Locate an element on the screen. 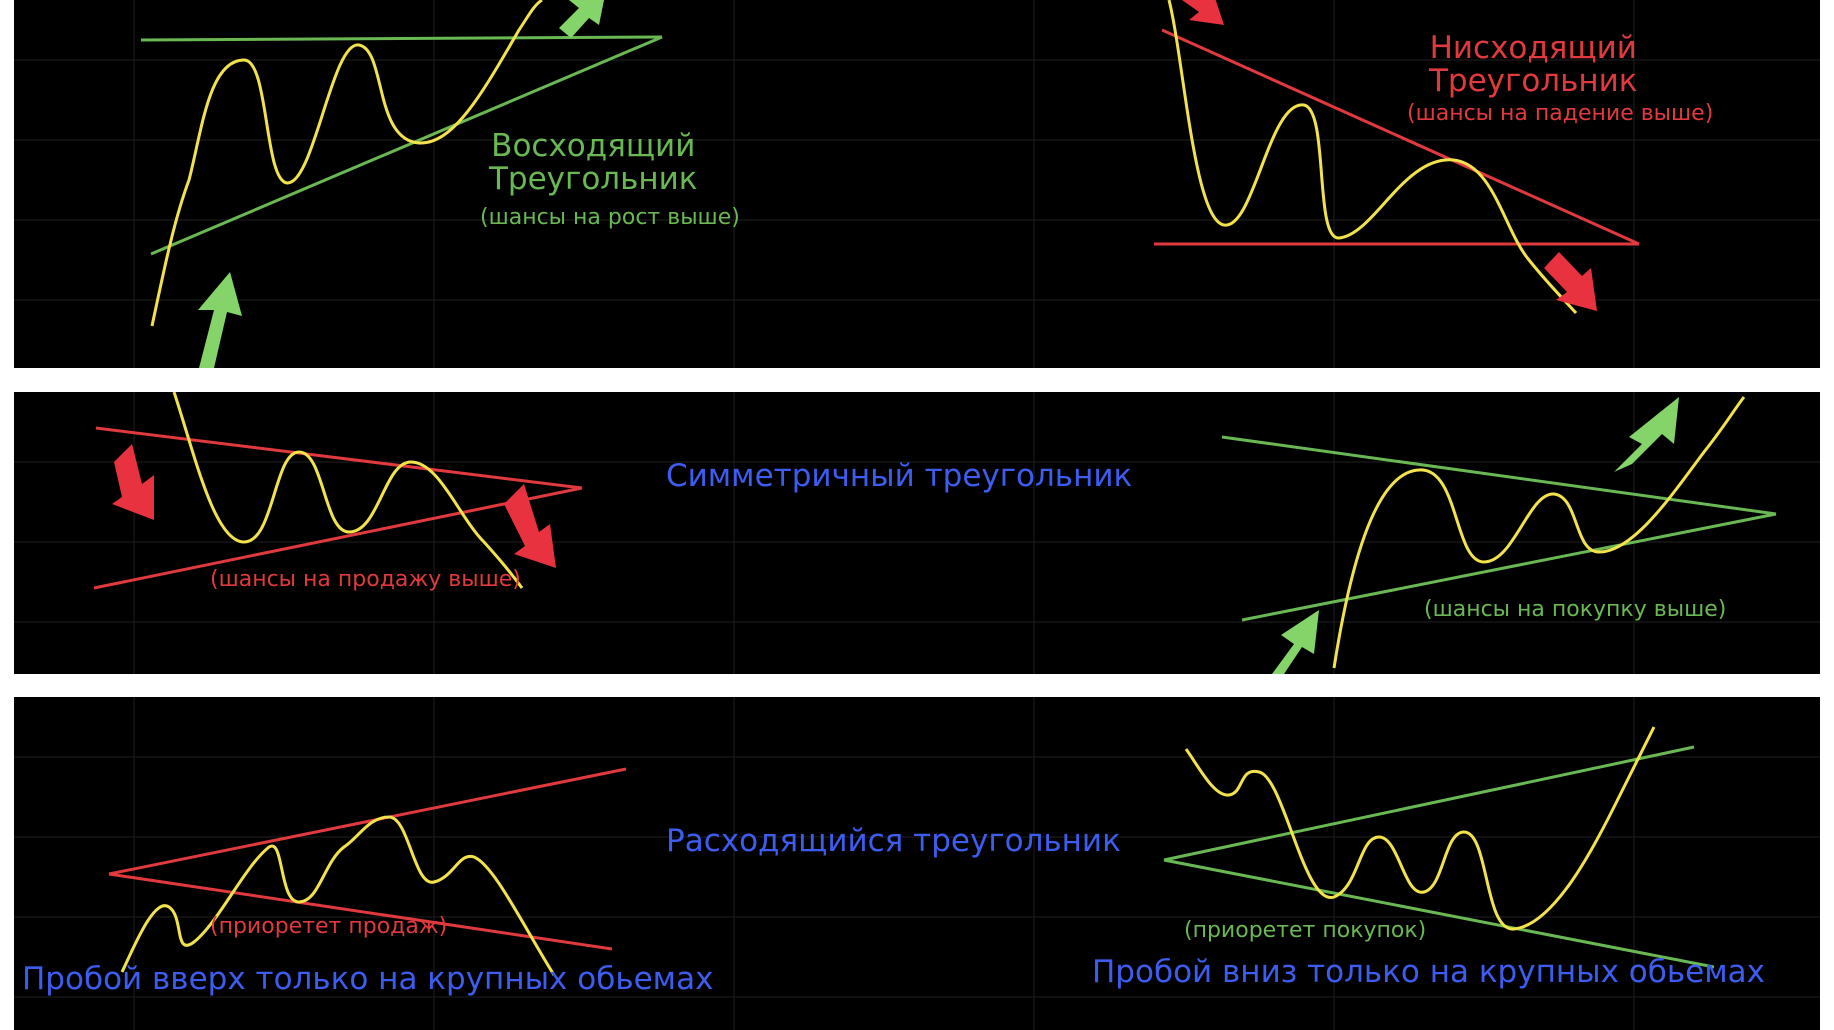 Image resolution: width=1834 pixels, height=1030 pixels. descending-note: (шансы на падение выше) is located at coordinates (1560, 113).